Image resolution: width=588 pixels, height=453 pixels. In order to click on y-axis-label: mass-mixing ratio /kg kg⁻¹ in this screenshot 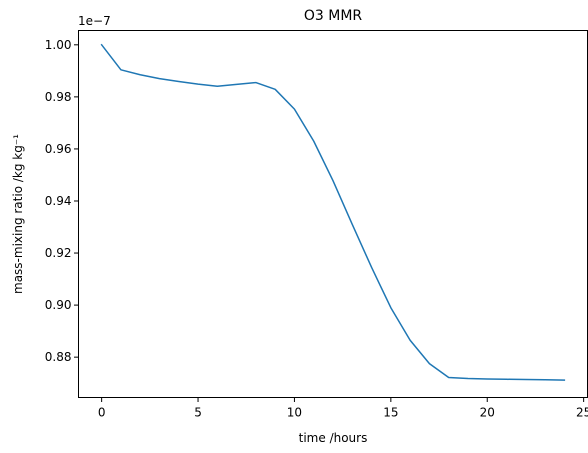, I will do `click(18, 214)`.